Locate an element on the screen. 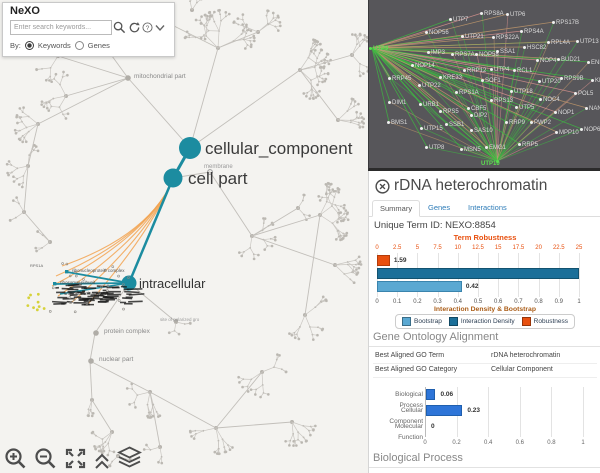  tab-summary: Summary is located at coordinates (396, 208).